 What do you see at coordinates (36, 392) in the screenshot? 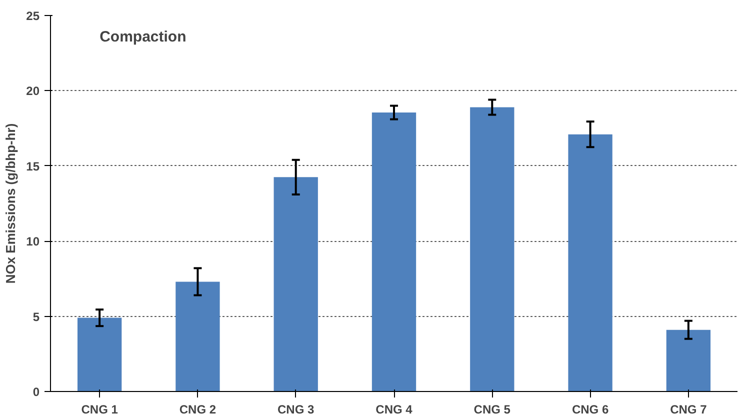
I see `y-tick-label: 0` at bounding box center [36, 392].